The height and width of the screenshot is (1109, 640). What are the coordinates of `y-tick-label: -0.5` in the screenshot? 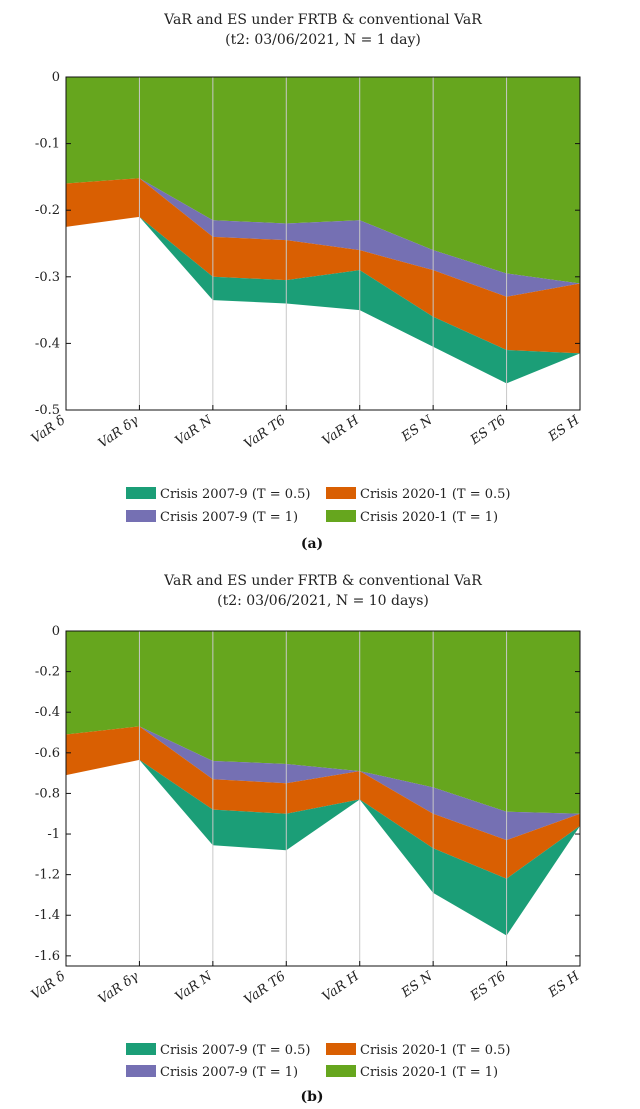 It's located at (47, 410).